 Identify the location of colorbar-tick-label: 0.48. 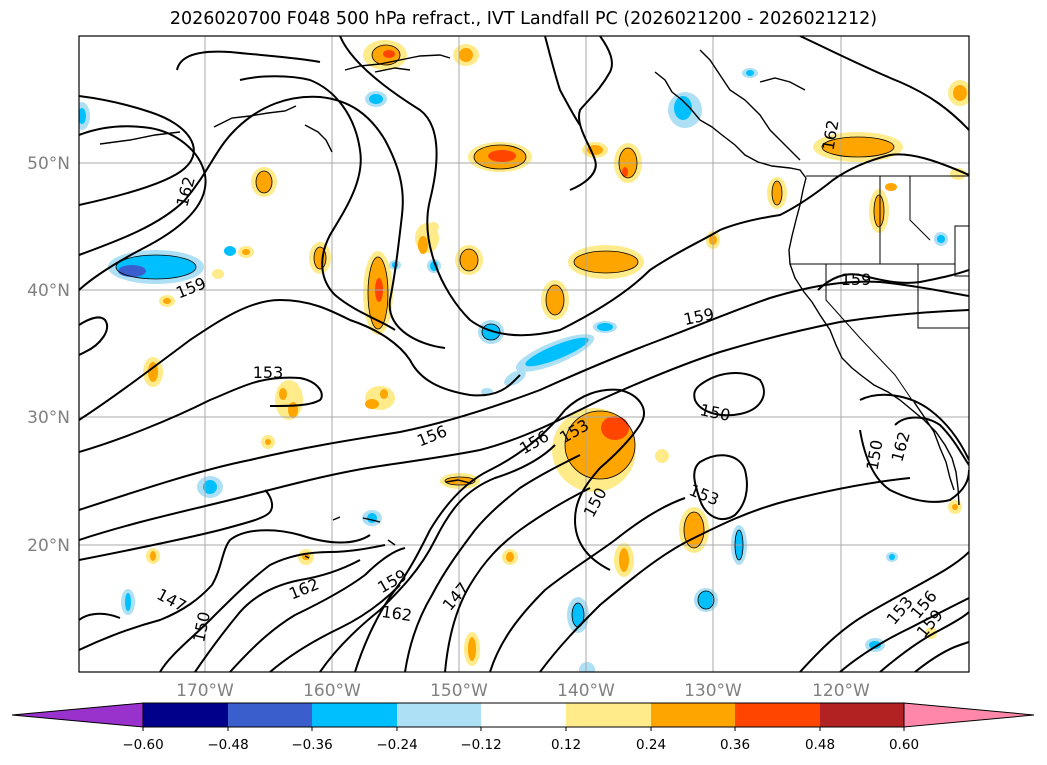
(820, 745).